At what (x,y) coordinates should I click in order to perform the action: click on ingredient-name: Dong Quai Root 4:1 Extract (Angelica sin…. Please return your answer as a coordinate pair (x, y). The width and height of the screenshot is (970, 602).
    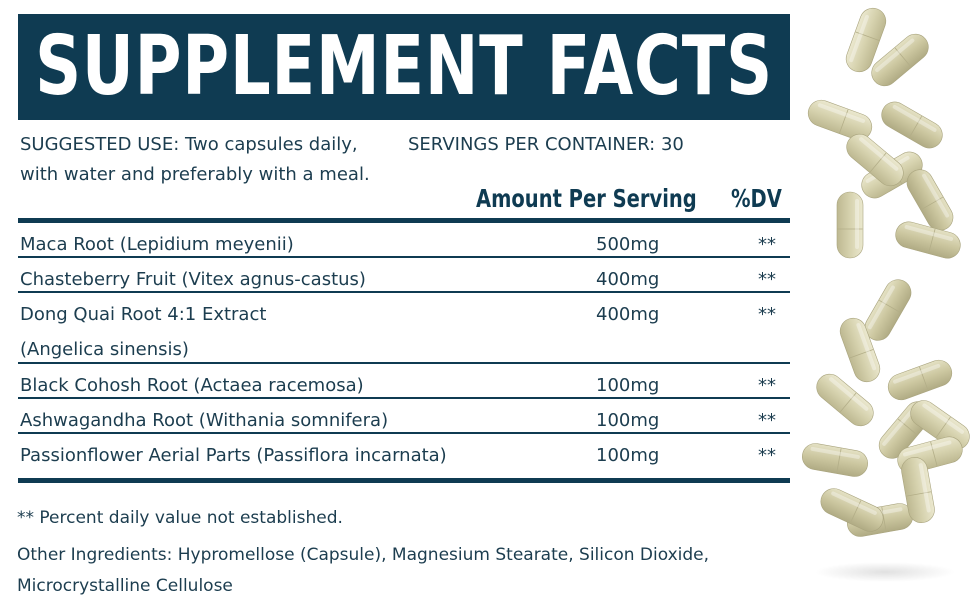
    Looking at the image, I should click on (300, 332).